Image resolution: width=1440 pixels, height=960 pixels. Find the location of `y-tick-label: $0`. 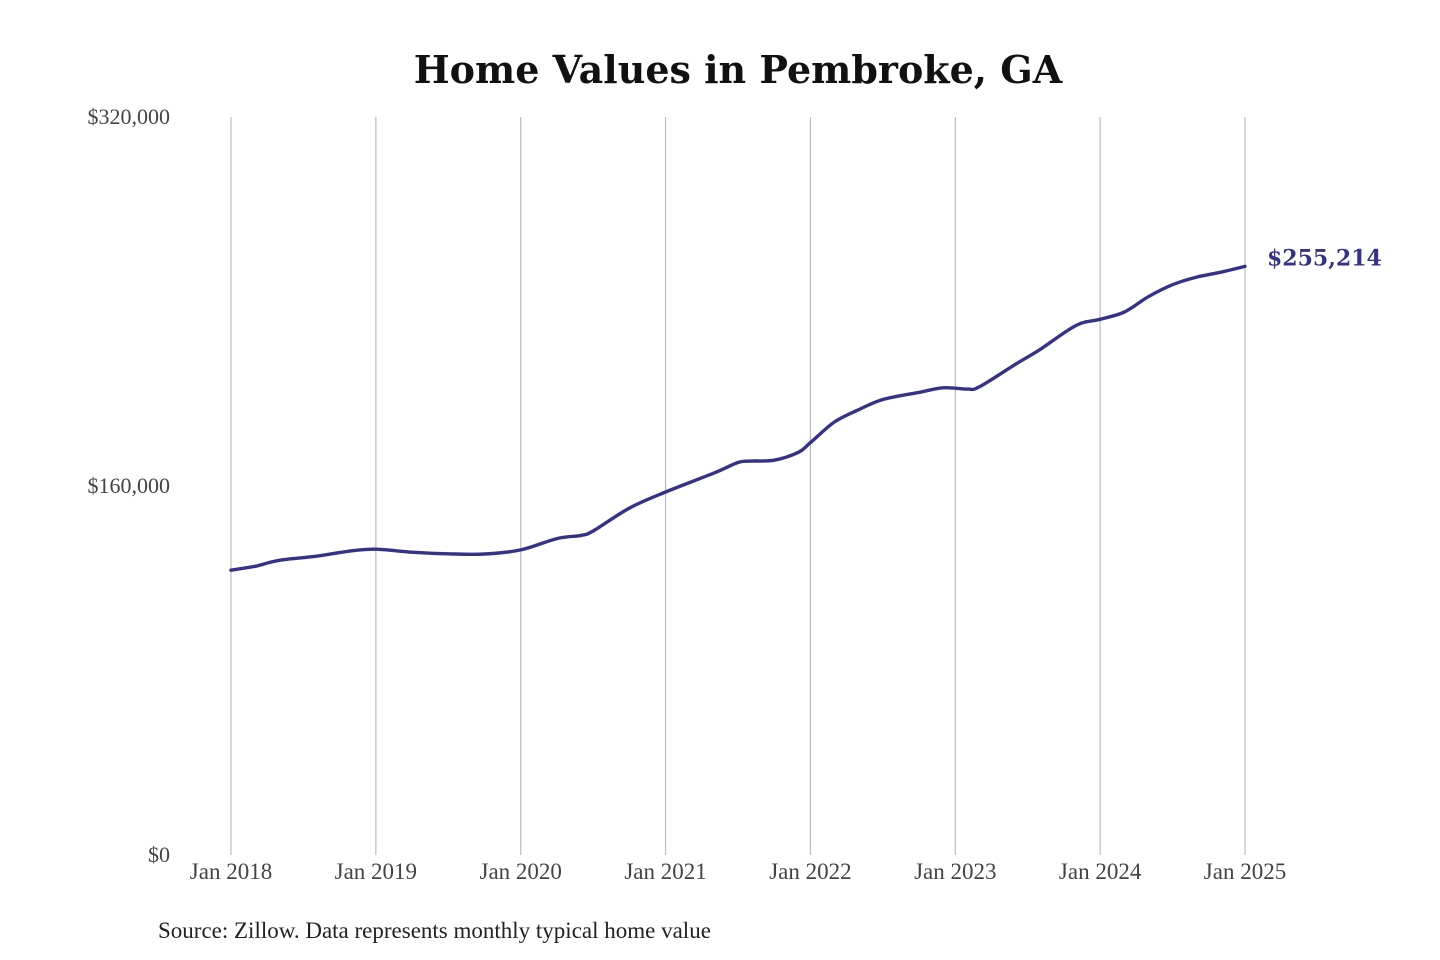

y-tick-label: $0 is located at coordinates (159, 854).